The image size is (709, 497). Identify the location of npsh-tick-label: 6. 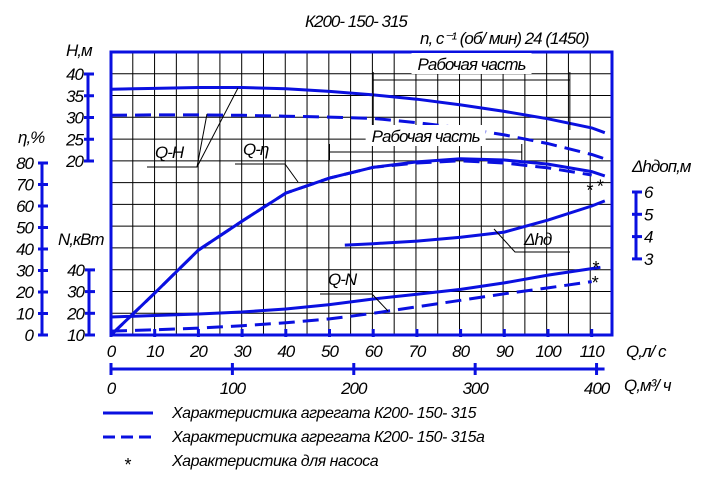
(649, 192).